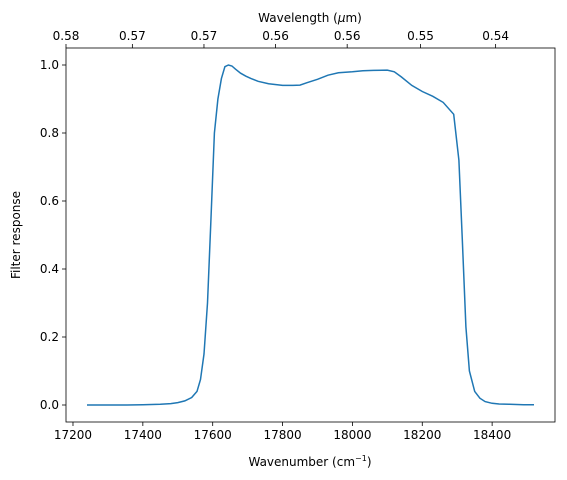  What do you see at coordinates (49, 65) in the screenshot?
I see `y-tick-label: 1.0` at bounding box center [49, 65].